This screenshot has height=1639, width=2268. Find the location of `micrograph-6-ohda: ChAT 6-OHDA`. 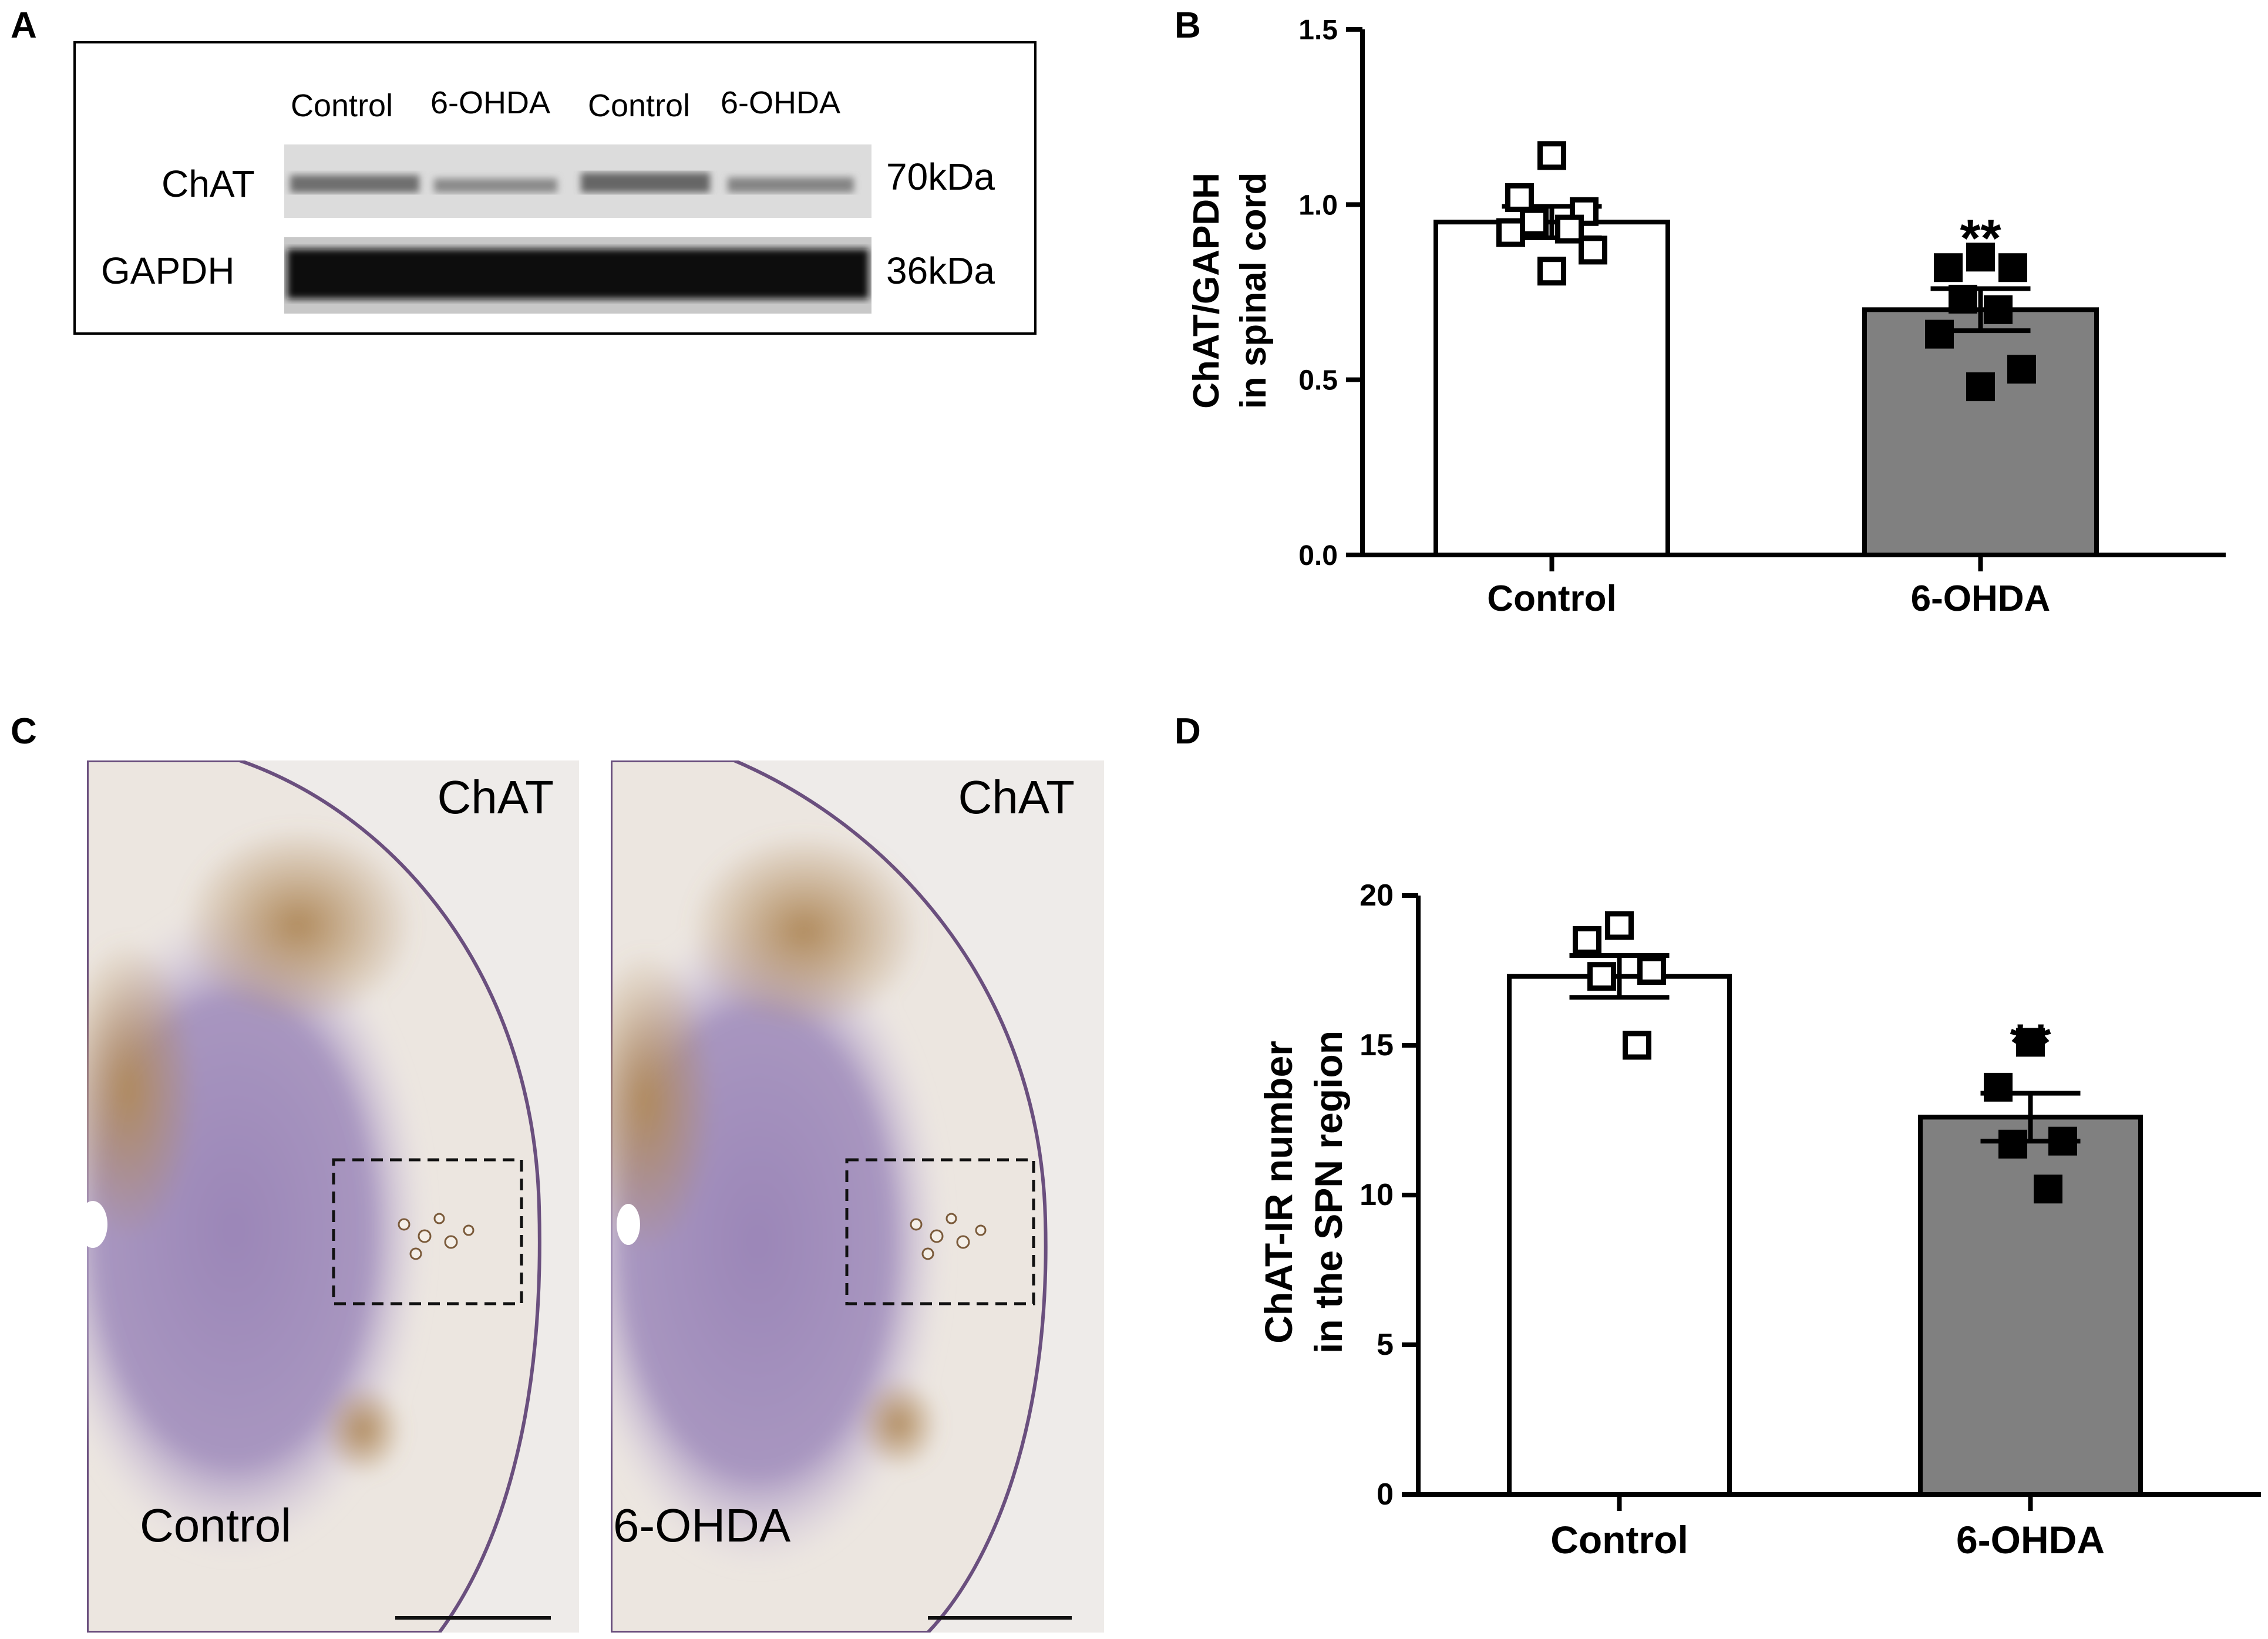

micrograph-6-ohda: ChAT 6-OHDA is located at coordinates (857, 1196).